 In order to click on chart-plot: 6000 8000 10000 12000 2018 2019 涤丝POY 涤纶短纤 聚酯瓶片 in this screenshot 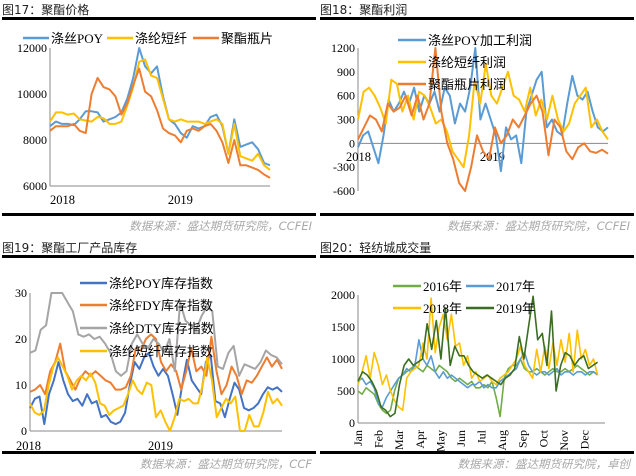, I will do `click(145, 119)`.